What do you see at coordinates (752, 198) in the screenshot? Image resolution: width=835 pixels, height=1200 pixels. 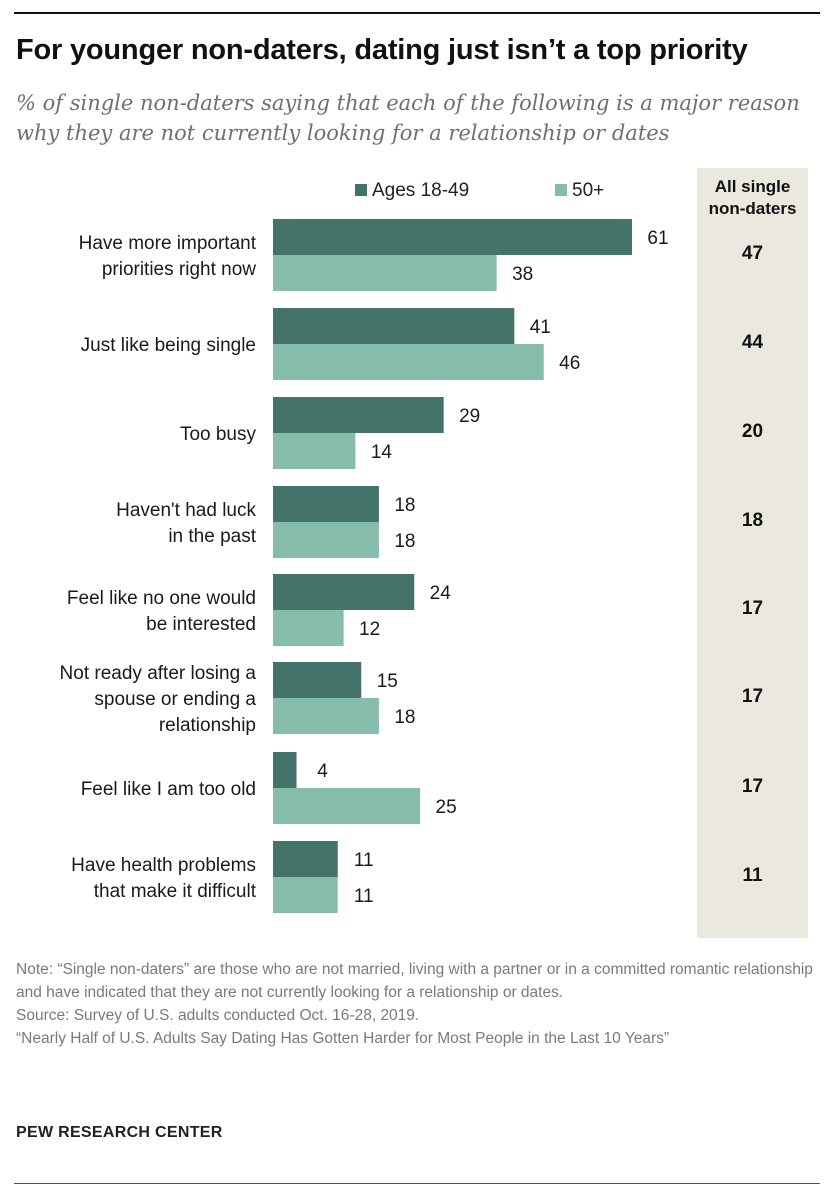 I see `all-single-column-header: All single non-daters` at bounding box center [752, 198].